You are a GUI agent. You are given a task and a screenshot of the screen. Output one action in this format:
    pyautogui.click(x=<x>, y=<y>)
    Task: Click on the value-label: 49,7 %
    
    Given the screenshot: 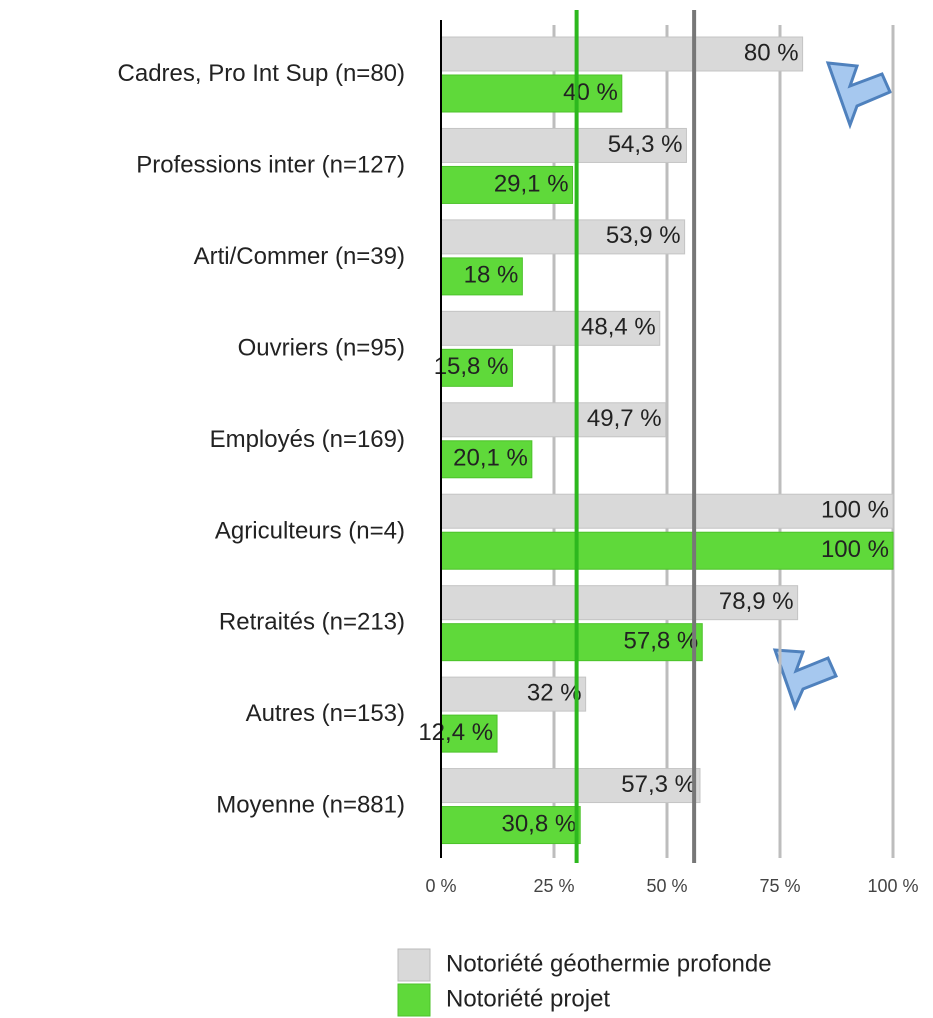 What is the action you would take?
    pyautogui.click(x=624, y=418)
    